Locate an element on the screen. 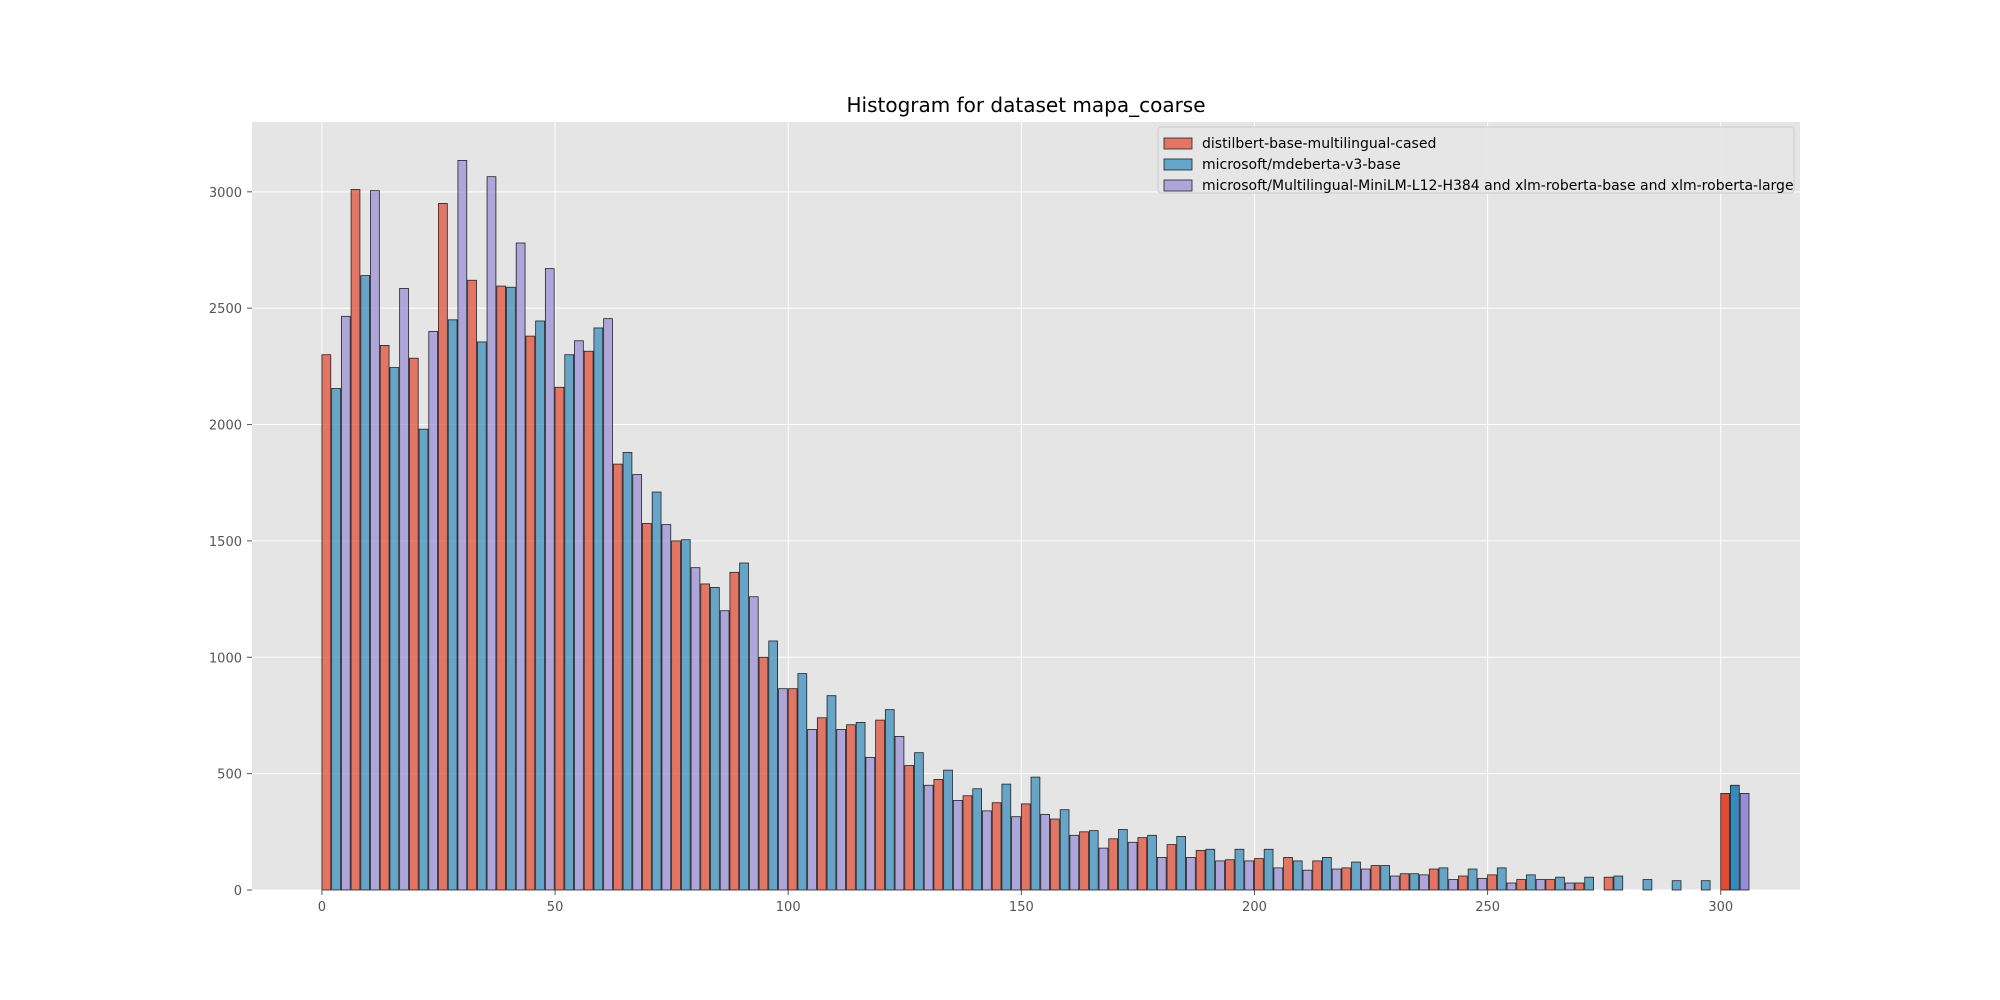  y-tick-label: 1500 is located at coordinates (225, 542).